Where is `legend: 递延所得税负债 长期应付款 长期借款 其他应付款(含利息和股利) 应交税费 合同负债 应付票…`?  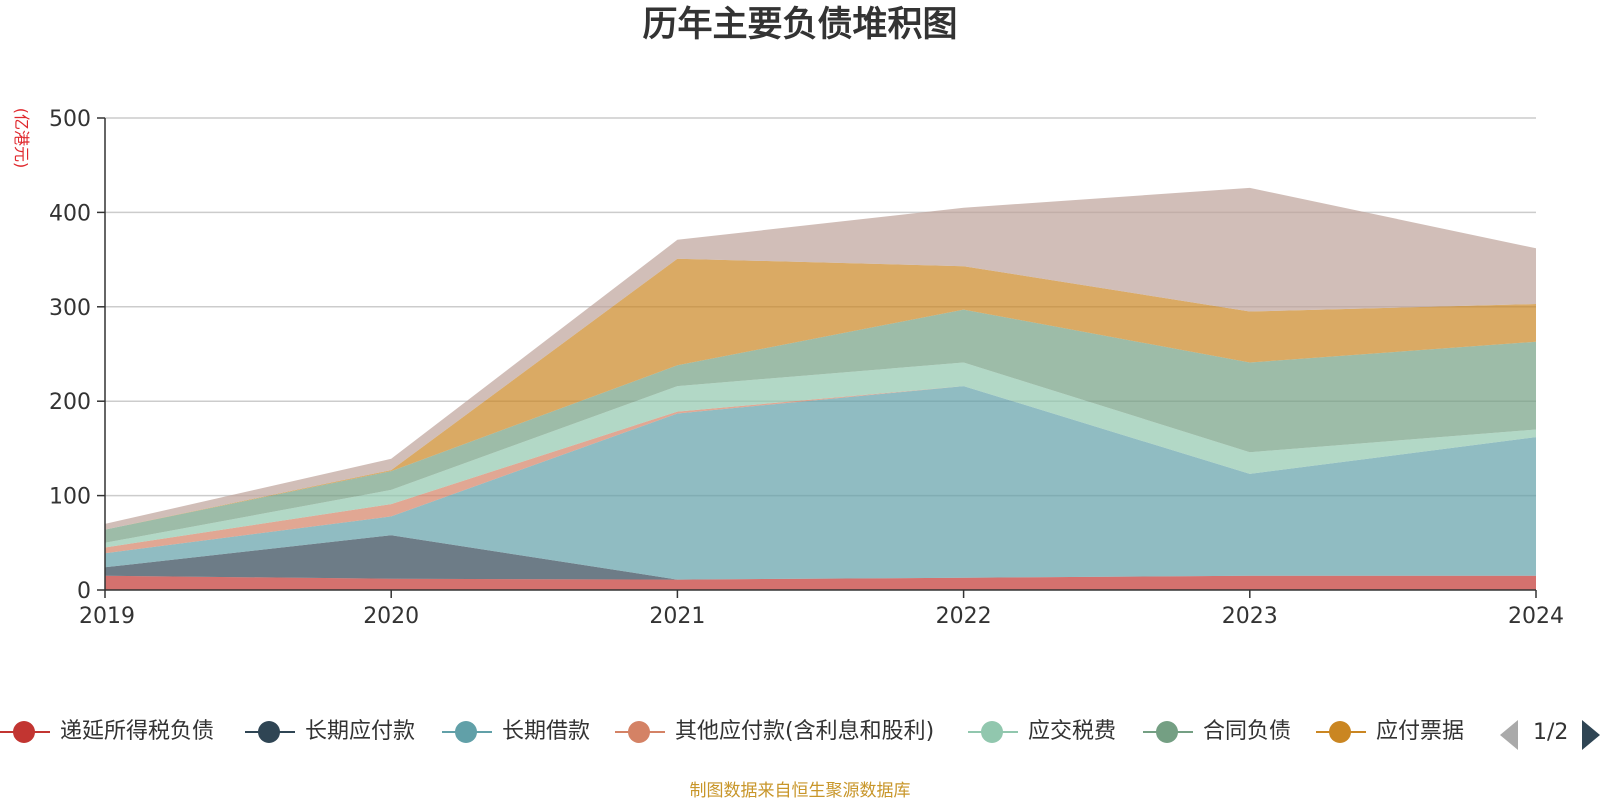 legend: 递延所得税负债 长期应付款 长期借款 其他应付款(含利息和股利) 应交税费 合同负债 应付票… is located at coordinates (740, 732).